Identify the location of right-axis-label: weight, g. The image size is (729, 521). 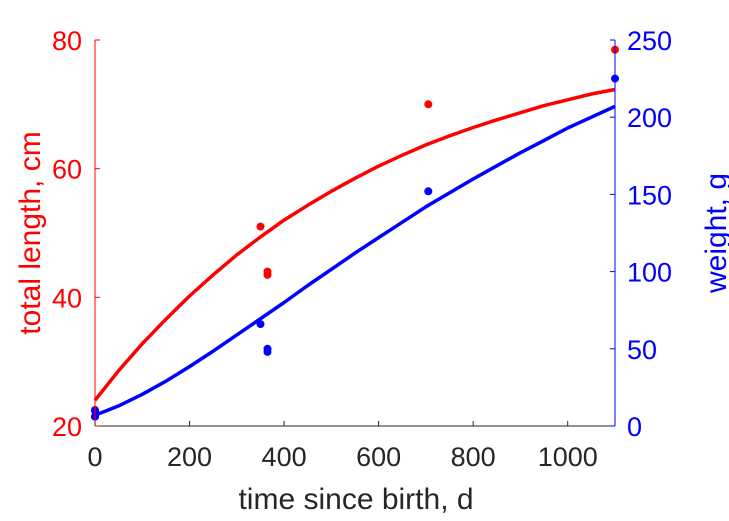
(714, 233).